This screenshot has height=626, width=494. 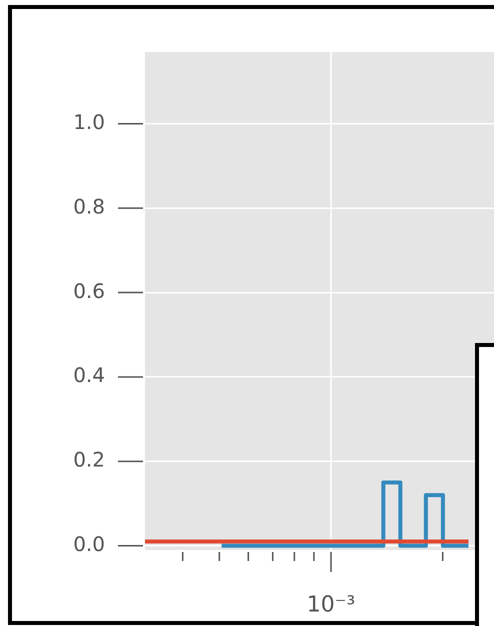 What do you see at coordinates (89, 375) in the screenshot?
I see `y-tick-label: 0.4` at bounding box center [89, 375].